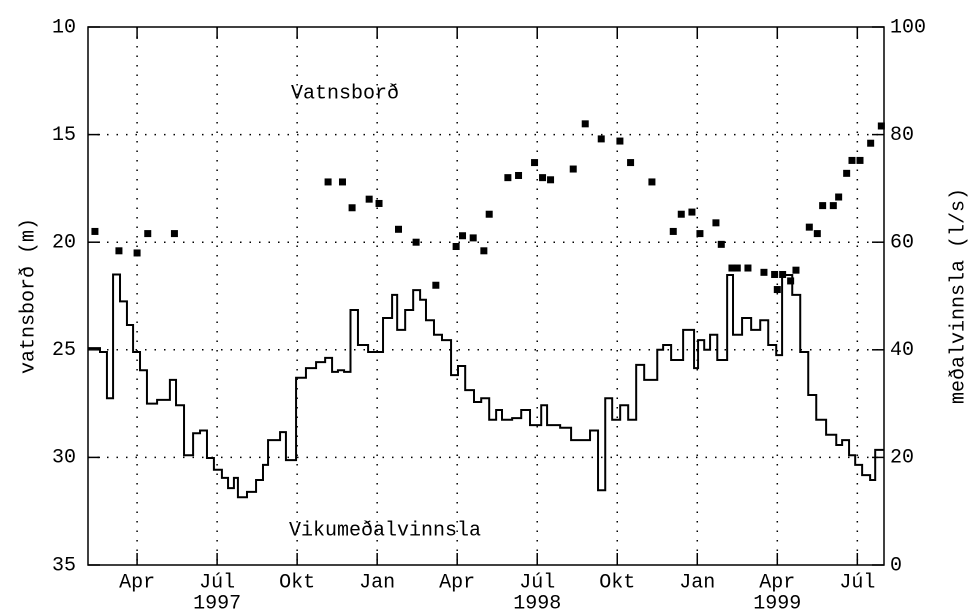 Image resolution: width=977 pixels, height=613 pixels. Describe the element at coordinates (958, 296) in the screenshot. I see `y2-axis-label: meðalvinnsla (l/s)` at that location.